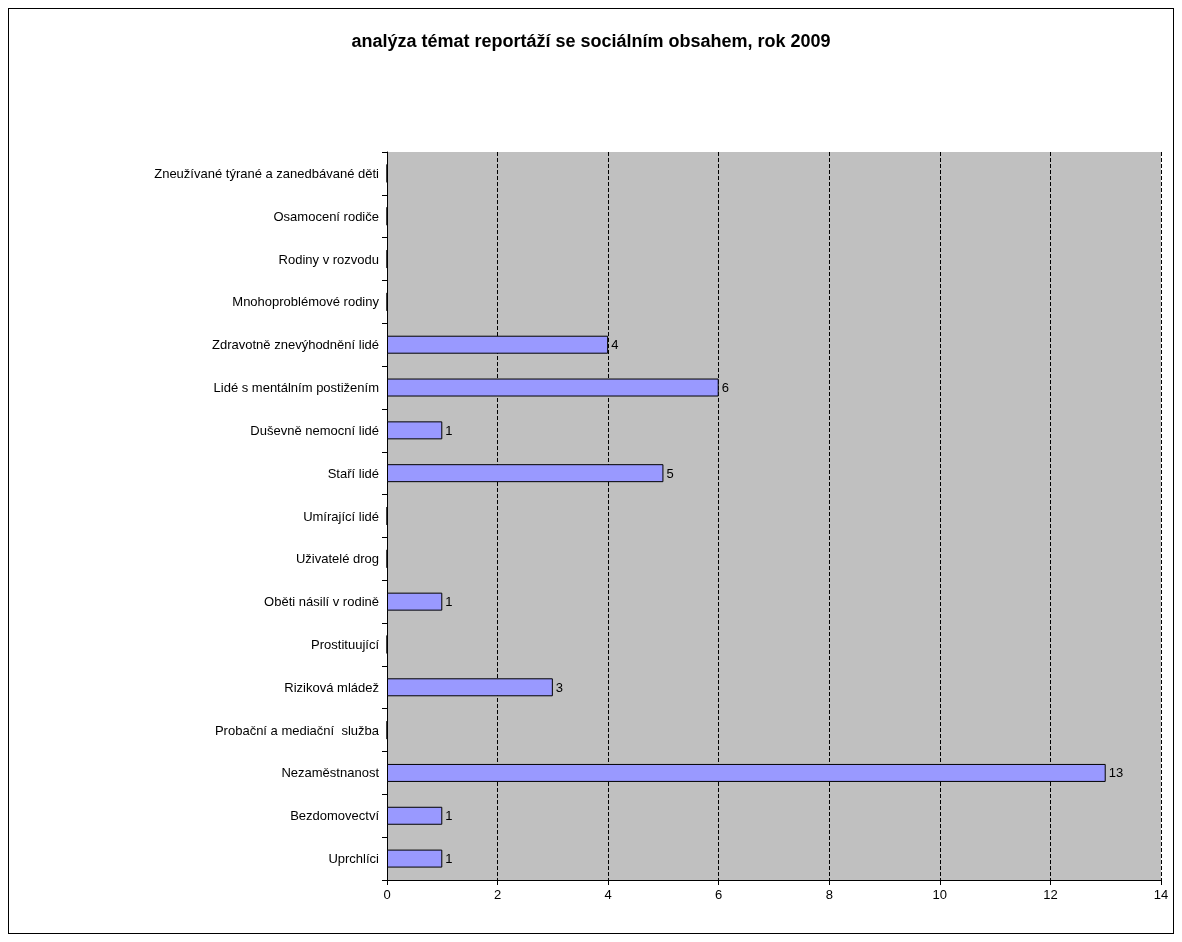  What do you see at coordinates (559, 687) in the screenshot?
I see `data-label: 3` at bounding box center [559, 687].